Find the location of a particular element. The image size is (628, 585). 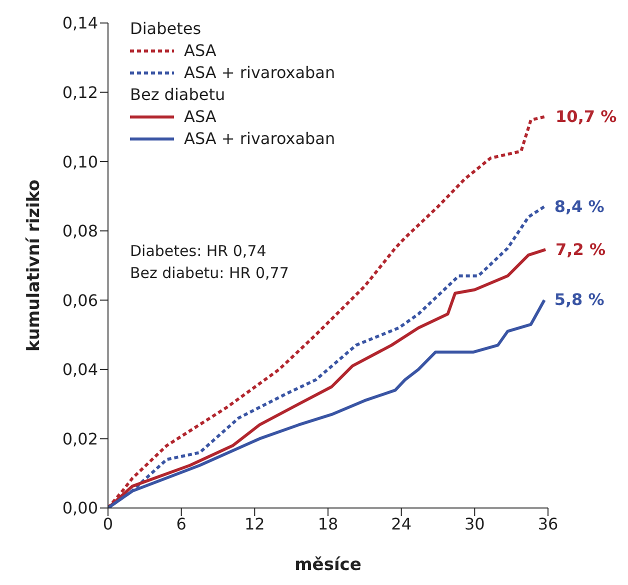

x-axis-title: měsíce is located at coordinates (328, 565).